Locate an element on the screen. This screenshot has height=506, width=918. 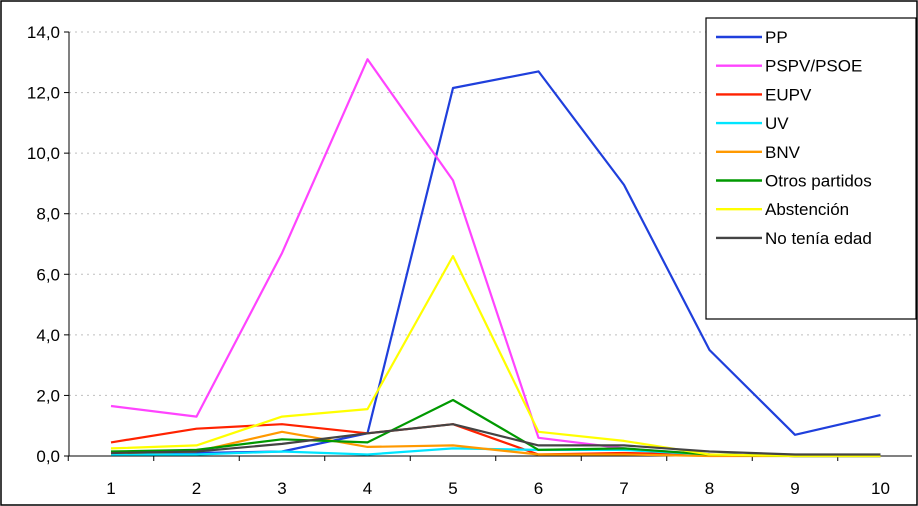
series-line-no-ten-a-edad is located at coordinates (495, 439).